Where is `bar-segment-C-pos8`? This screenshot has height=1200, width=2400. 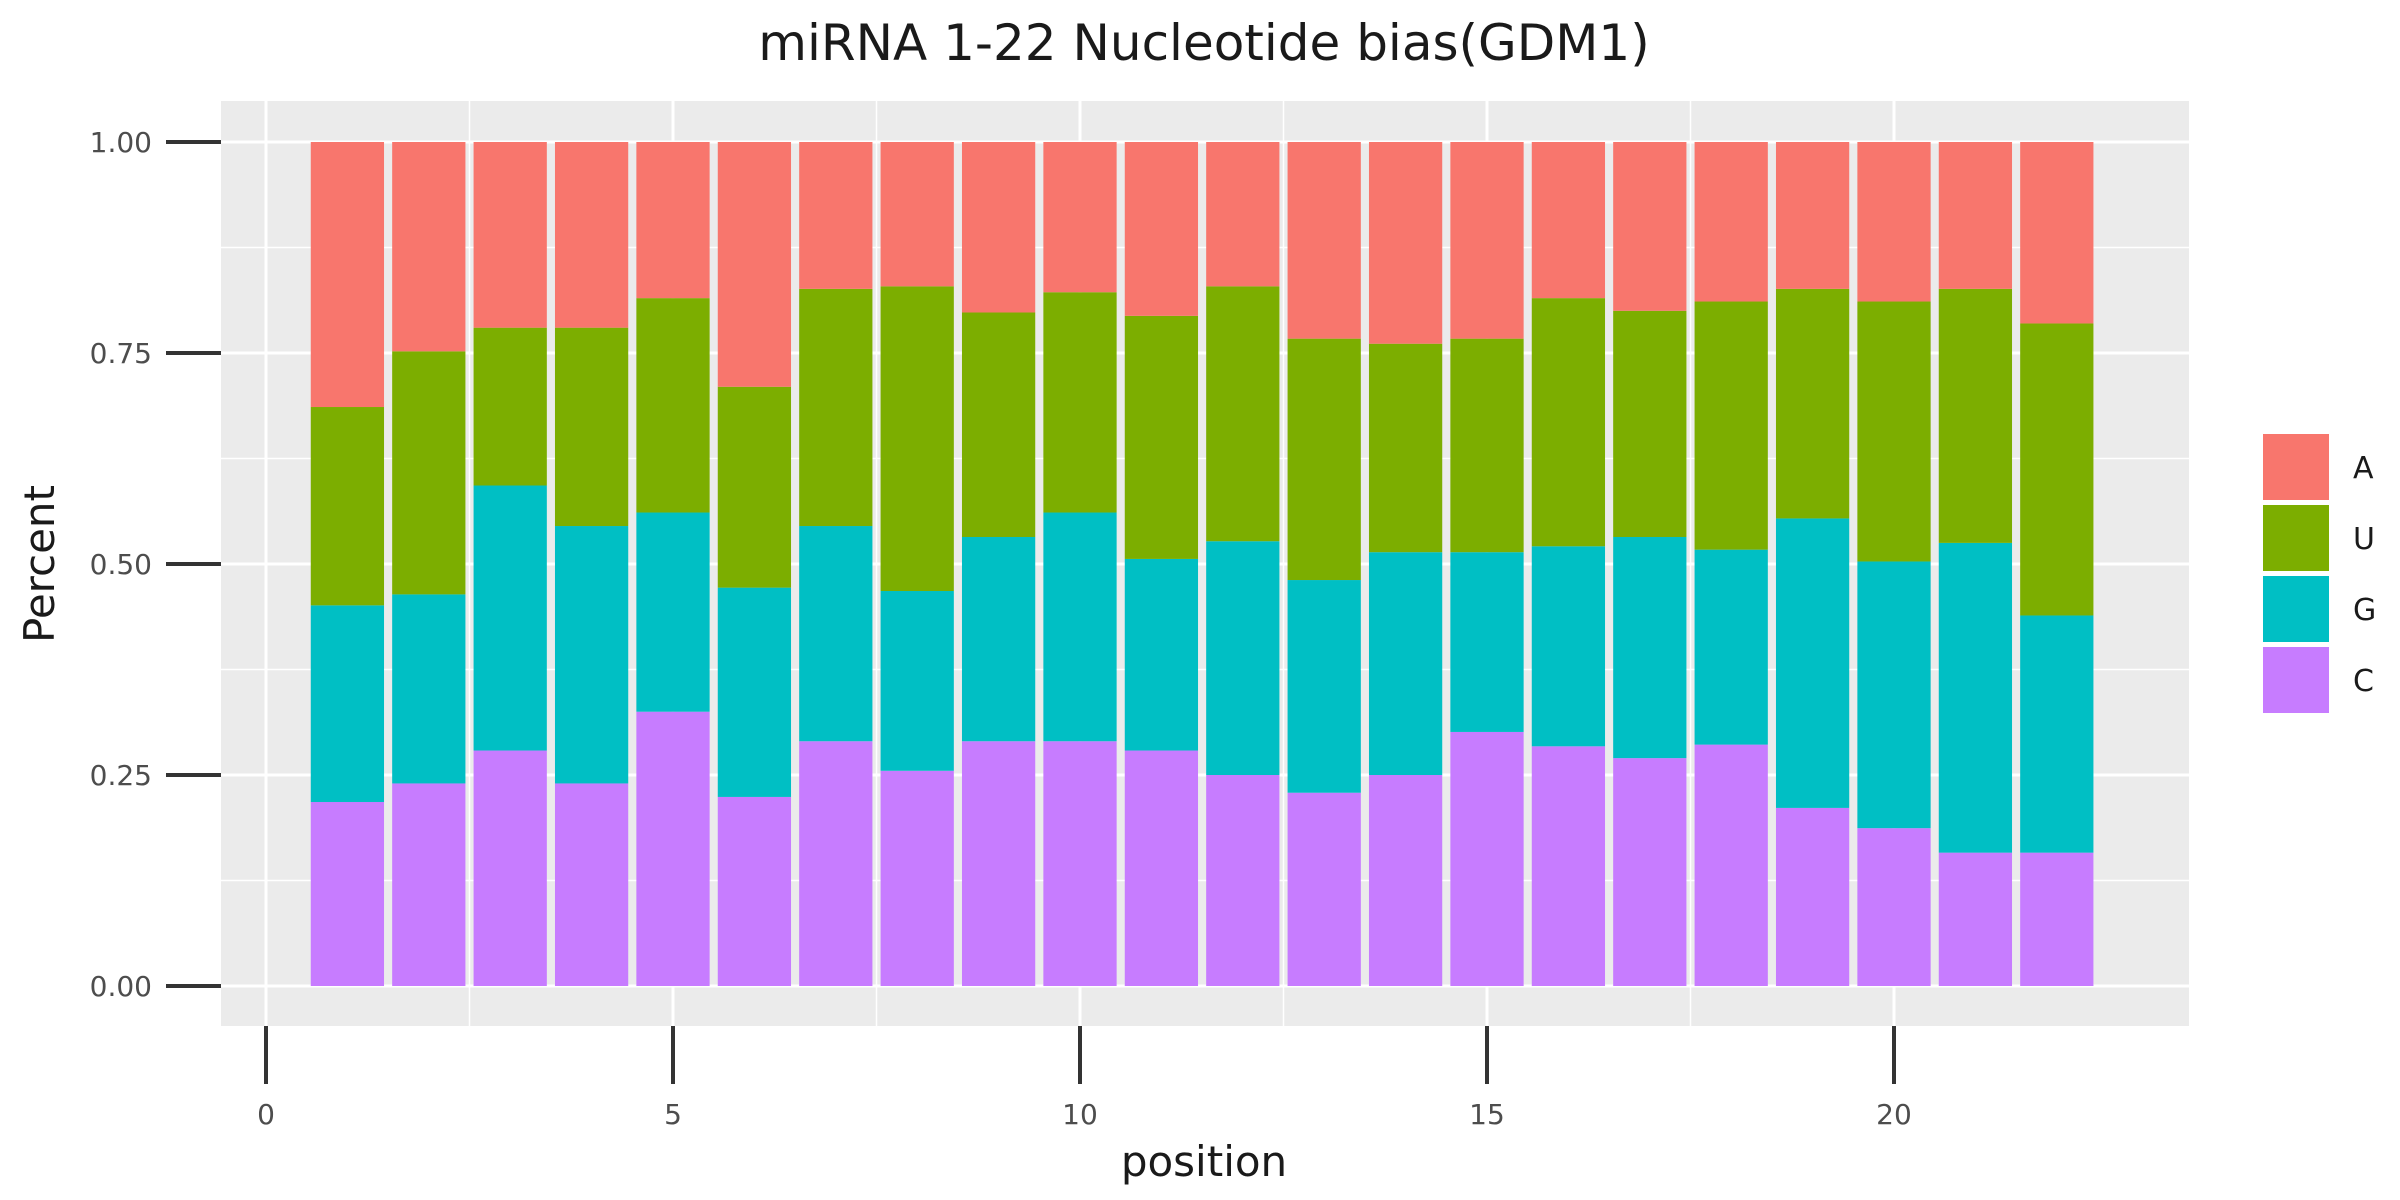
bar-segment-C-pos8 is located at coordinates (917, 878).